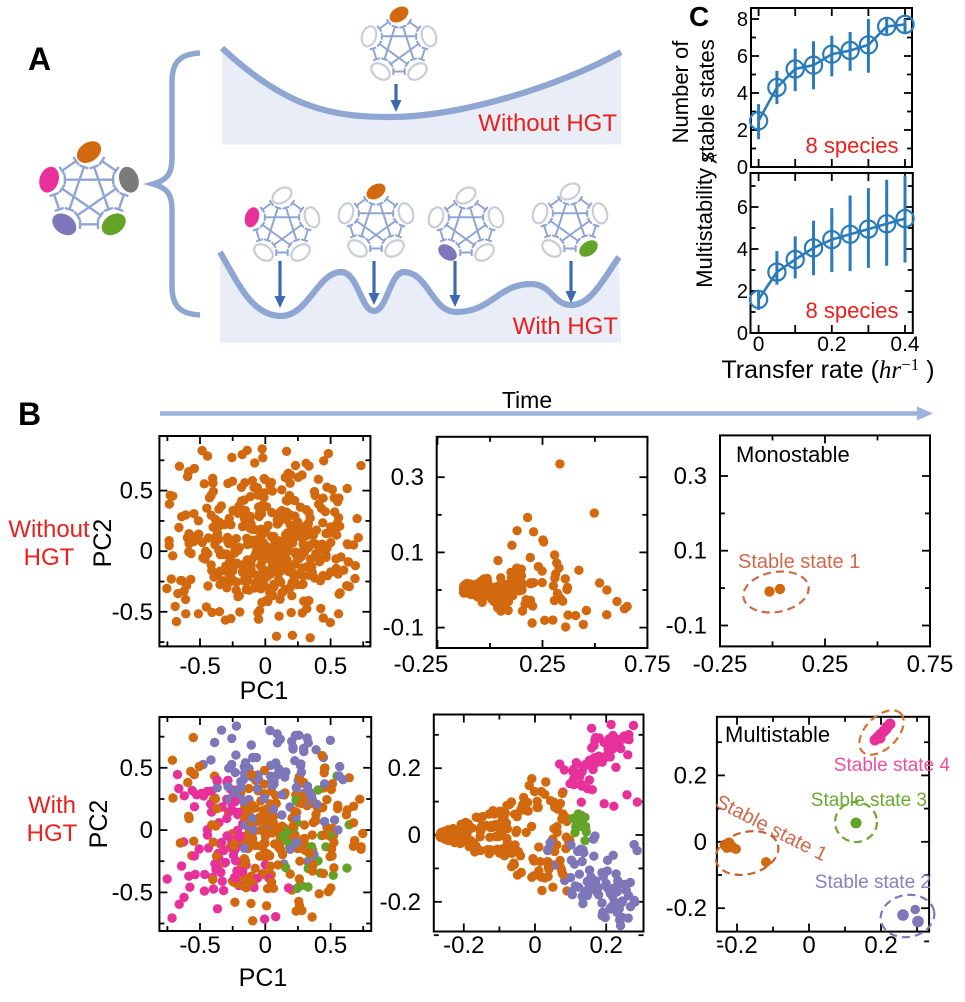 This screenshot has width=965, height=1002. What do you see at coordinates (49, 529) in the screenshot?
I see `svg-text: Without` at bounding box center [49, 529].